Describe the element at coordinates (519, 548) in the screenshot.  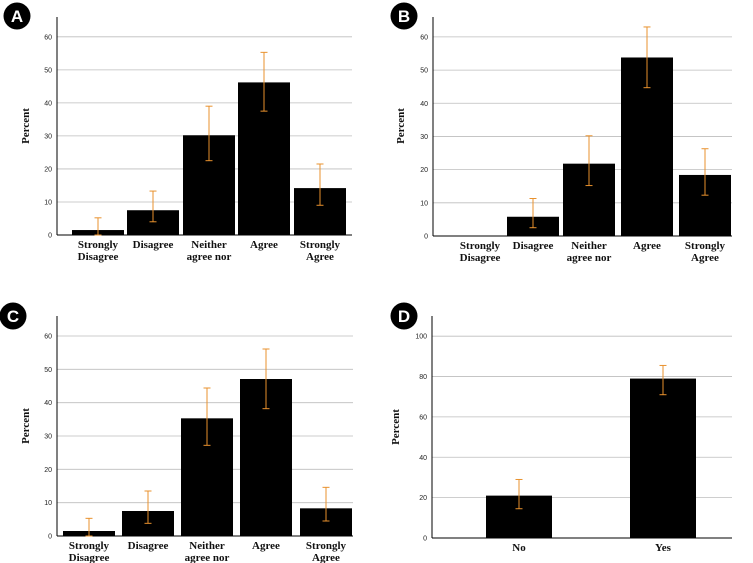
I see `x-category-label: No` at that location.